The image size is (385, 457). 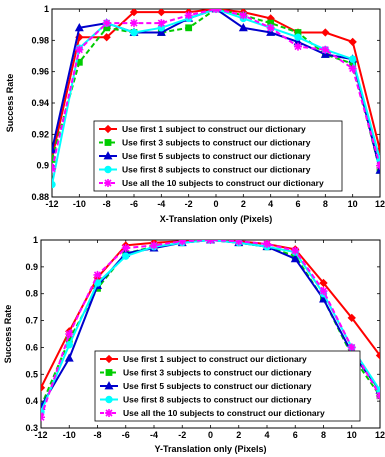 I want to click on x-axis-label: Y-Translation only (Pixels), so click(x=210, y=449).